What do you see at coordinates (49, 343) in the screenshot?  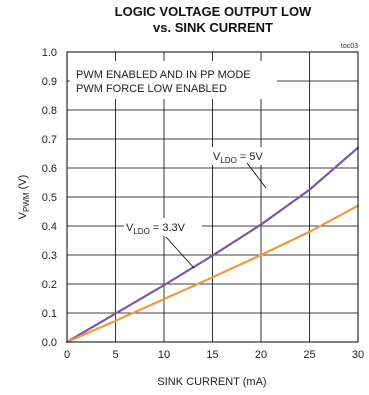 I see `y-tick-label: 0.0` at bounding box center [49, 343].